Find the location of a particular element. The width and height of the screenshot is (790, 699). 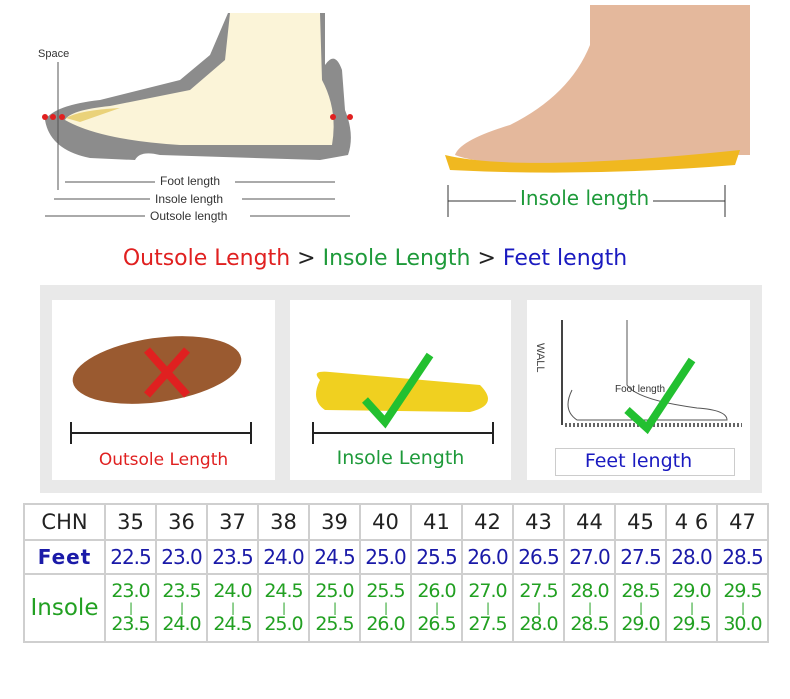

wall-label: WALL is located at coordinates (540, 358).